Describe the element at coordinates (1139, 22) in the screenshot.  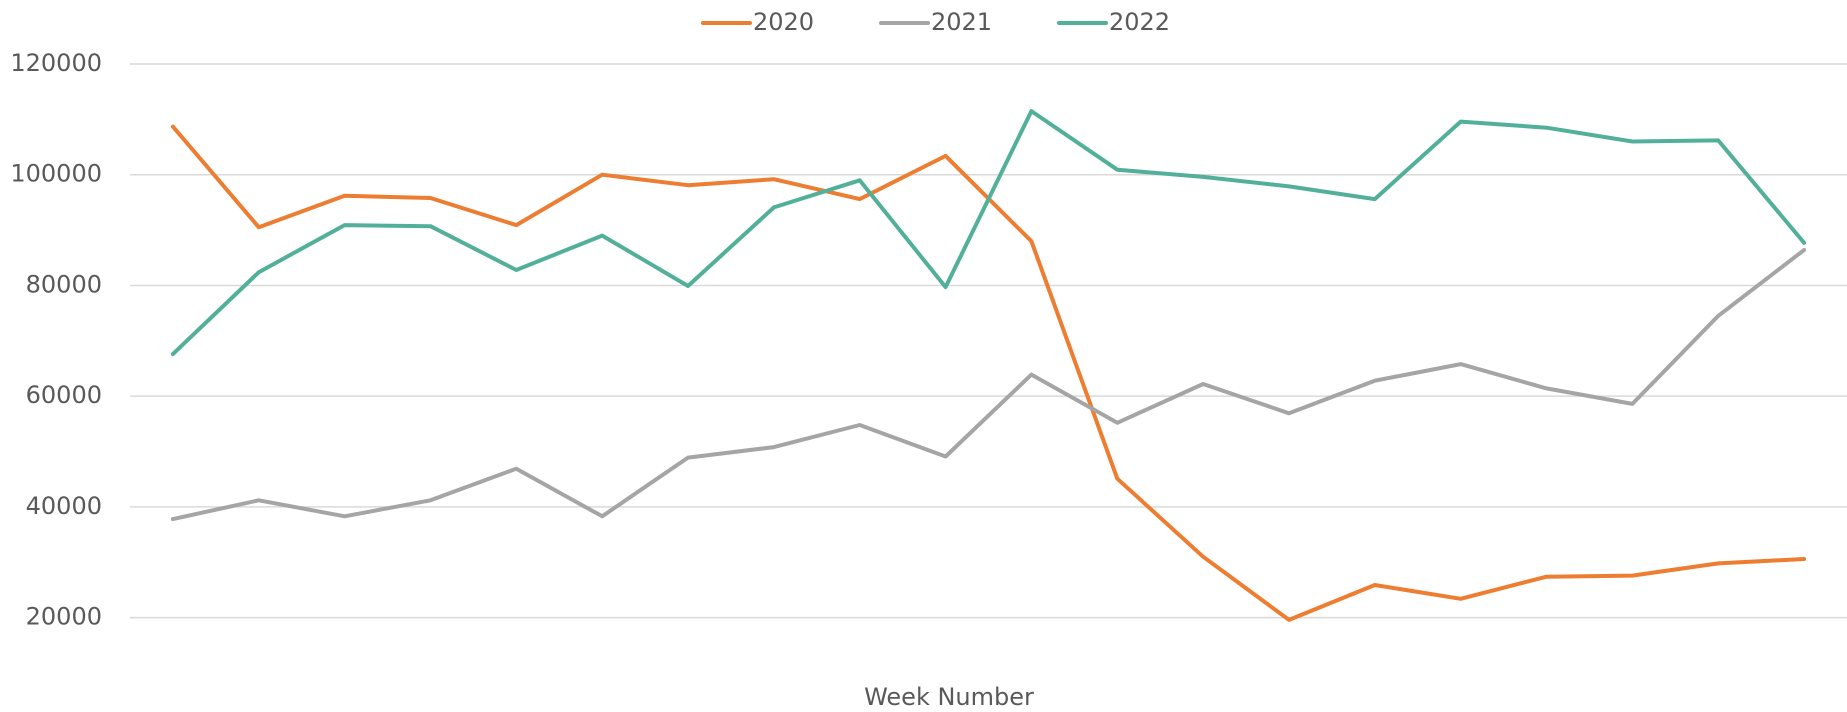
I see `legend-label: 2022` at that location.